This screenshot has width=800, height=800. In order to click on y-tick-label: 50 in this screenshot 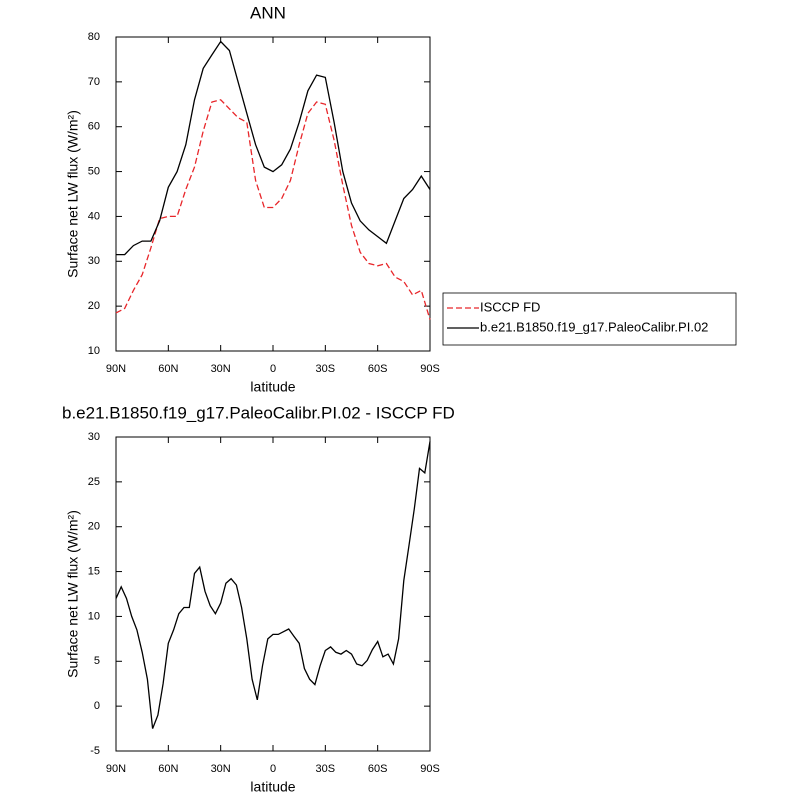, I will do `click(94, 171)`.